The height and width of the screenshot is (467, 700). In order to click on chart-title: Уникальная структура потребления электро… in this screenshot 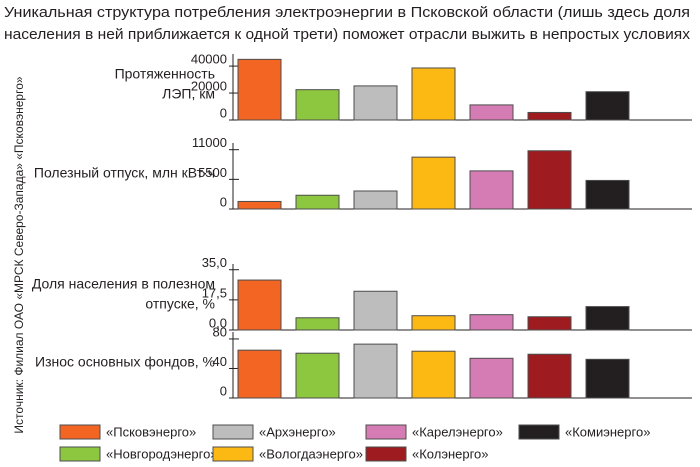, I will do `click(347, 12)`.